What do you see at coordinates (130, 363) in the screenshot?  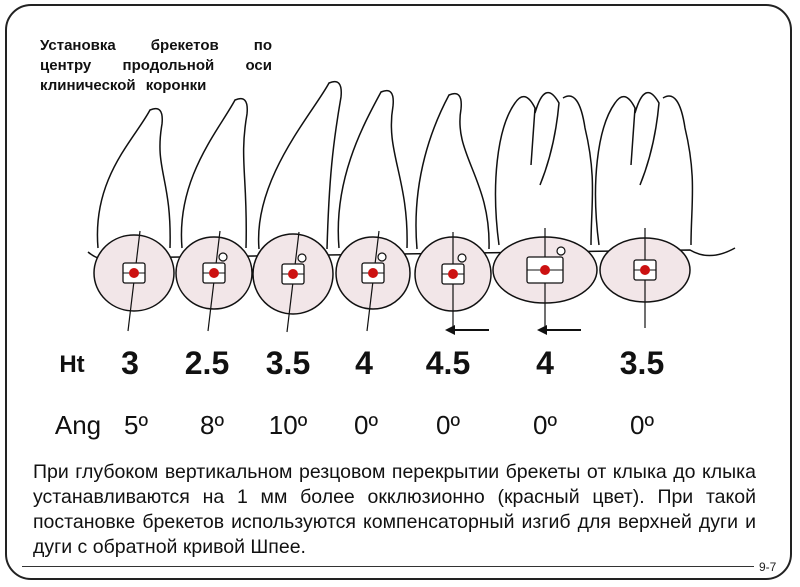 I see `ht-value: 3` at bounding box center [130, 363].